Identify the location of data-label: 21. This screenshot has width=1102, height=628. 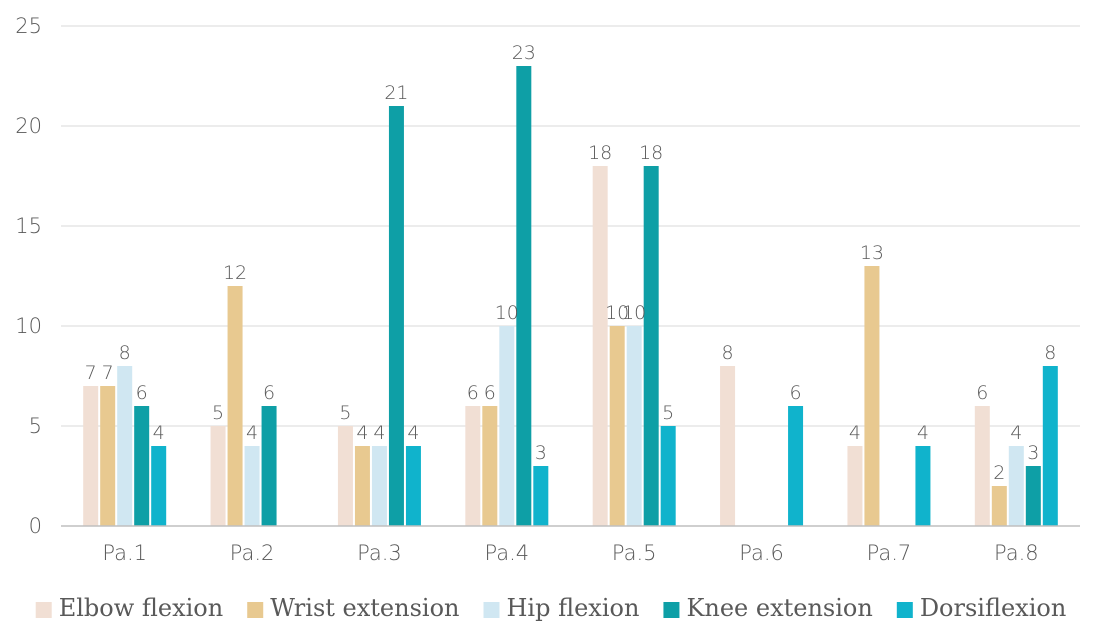
(396, 93).